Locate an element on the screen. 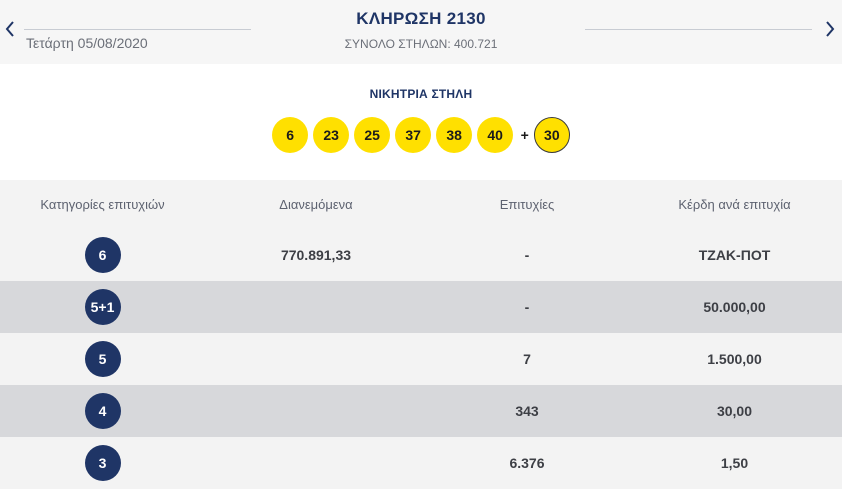 The width and height of the screenshot is (842, 499). table-row: 5+1 - 50.000,00 is located at coordinates (421, 307).